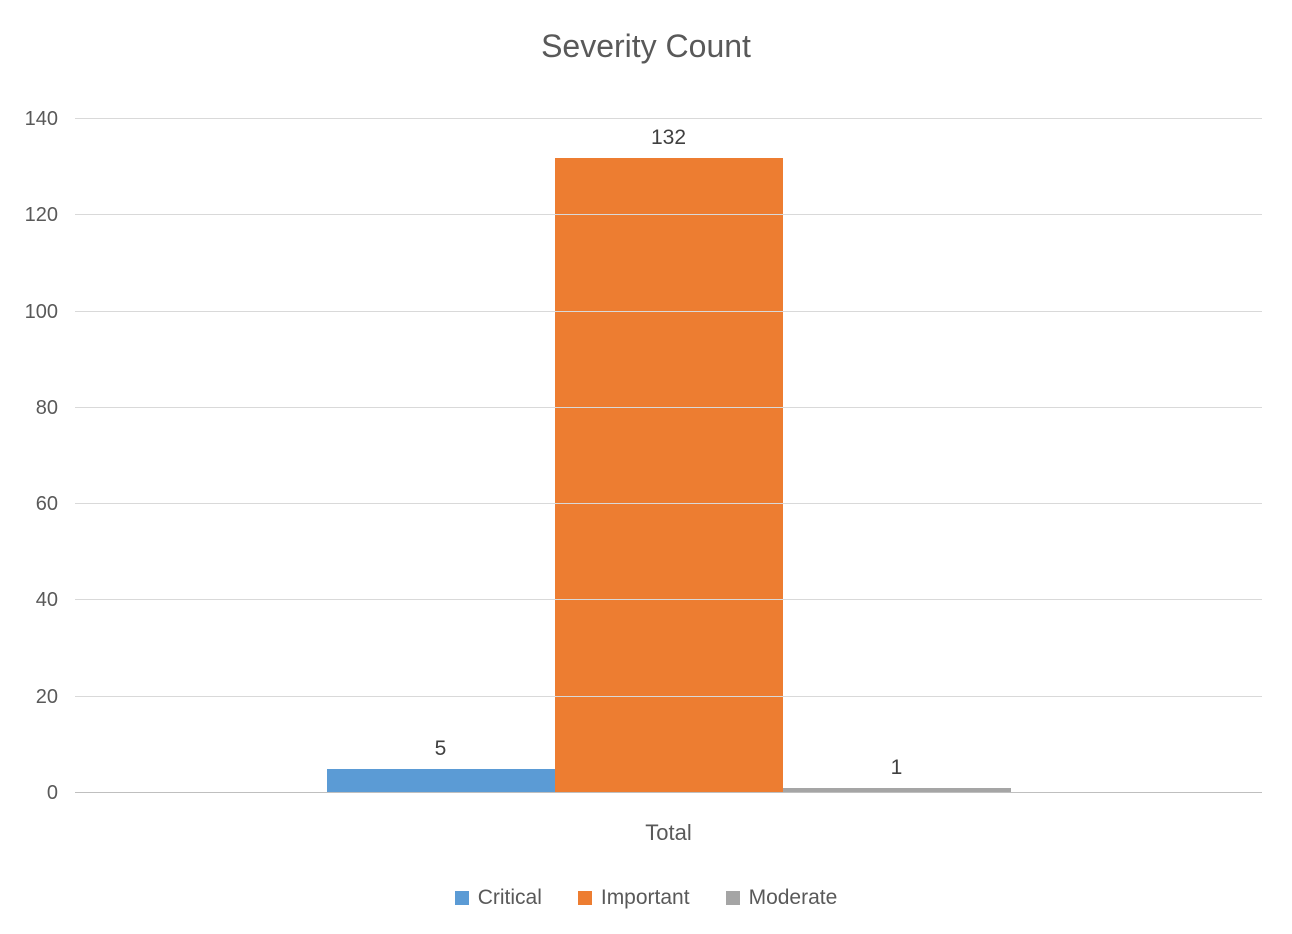 The image size is (1292, 934). I want to click on bar-important: 132, so click(668, 459).